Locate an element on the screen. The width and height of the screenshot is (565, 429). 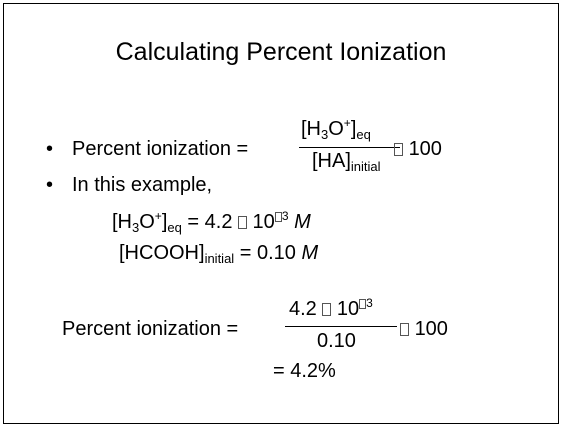
calc-multiplier: 100 is located at coordinates (424, 329).